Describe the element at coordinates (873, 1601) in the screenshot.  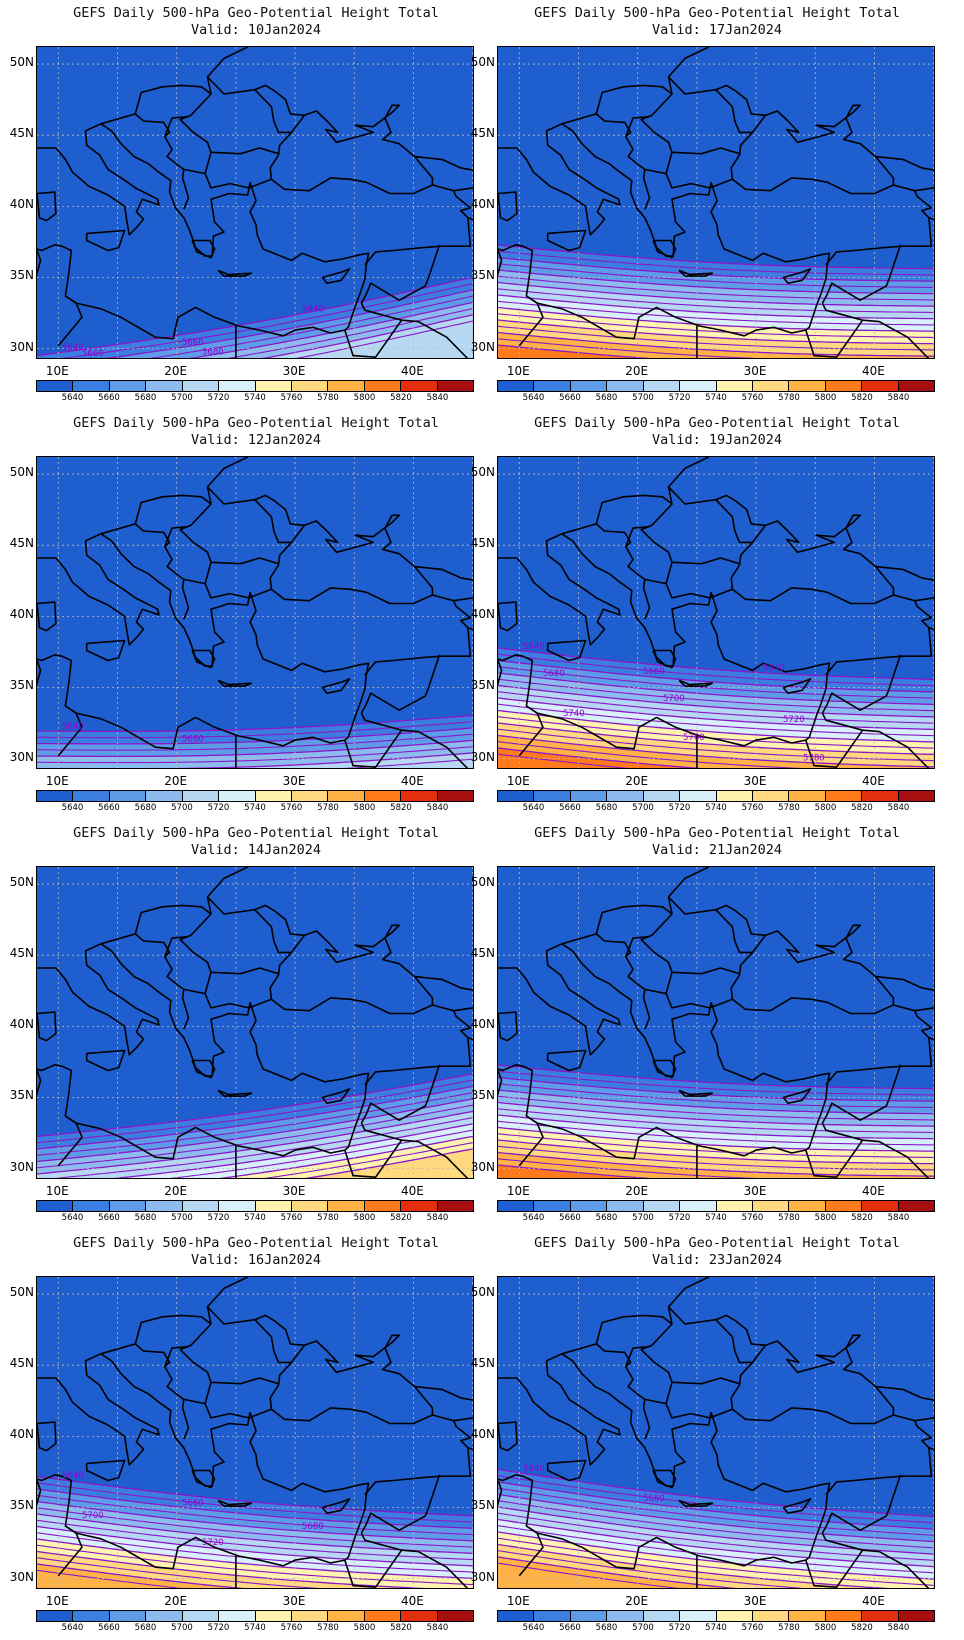
I see `lon-label: 40E` at that location.